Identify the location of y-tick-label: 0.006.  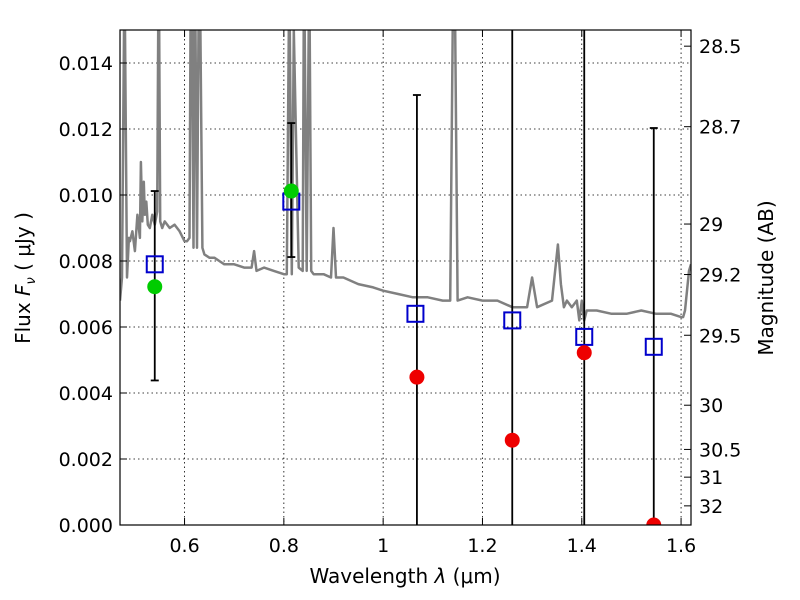
(86, 328).